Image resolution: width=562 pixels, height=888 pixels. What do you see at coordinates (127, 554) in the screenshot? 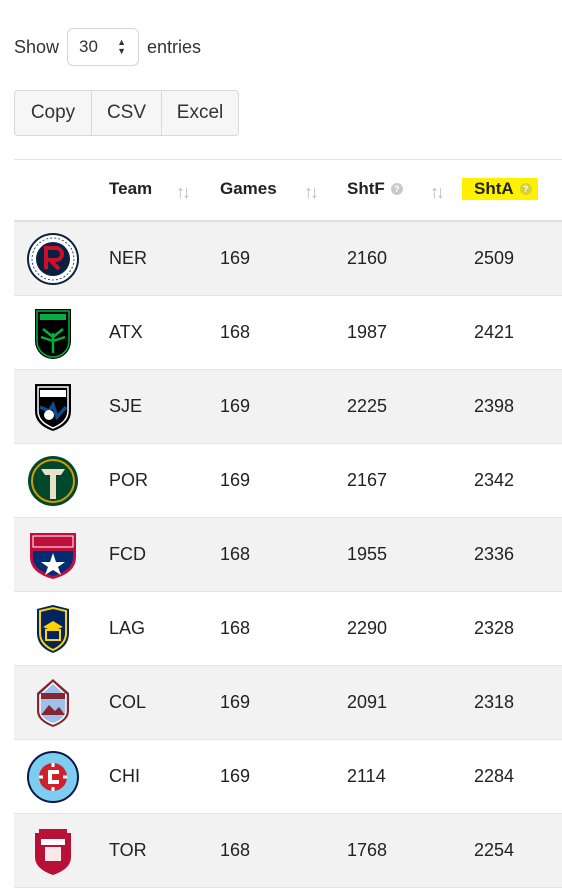
I see `team-cell: FCD` at bounding box center [127, 554].